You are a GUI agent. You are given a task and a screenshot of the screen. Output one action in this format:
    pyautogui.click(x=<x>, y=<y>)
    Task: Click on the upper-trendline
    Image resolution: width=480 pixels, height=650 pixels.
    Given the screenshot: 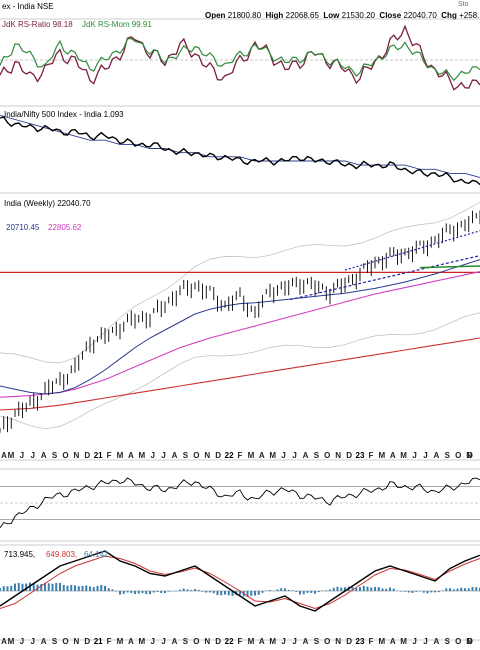 What is the action you would take?
    pyautogui.click(x=412, y=250)
    